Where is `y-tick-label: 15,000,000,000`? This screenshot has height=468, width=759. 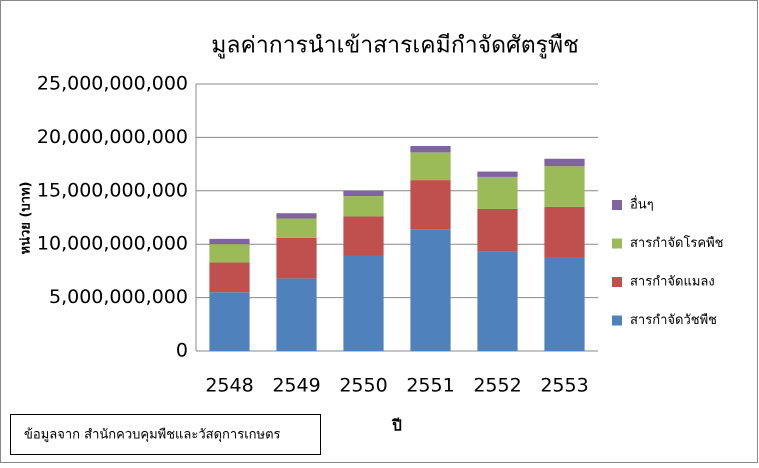
y-tick-label: 15,000,000,000 is located at coordinates (112, 190).